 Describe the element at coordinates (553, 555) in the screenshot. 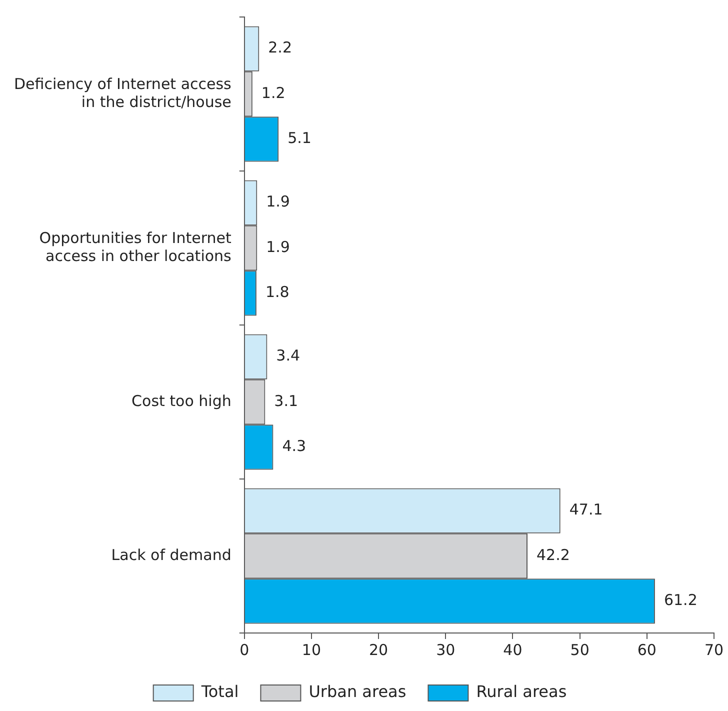

I see `data-label: 42.2` at that location.